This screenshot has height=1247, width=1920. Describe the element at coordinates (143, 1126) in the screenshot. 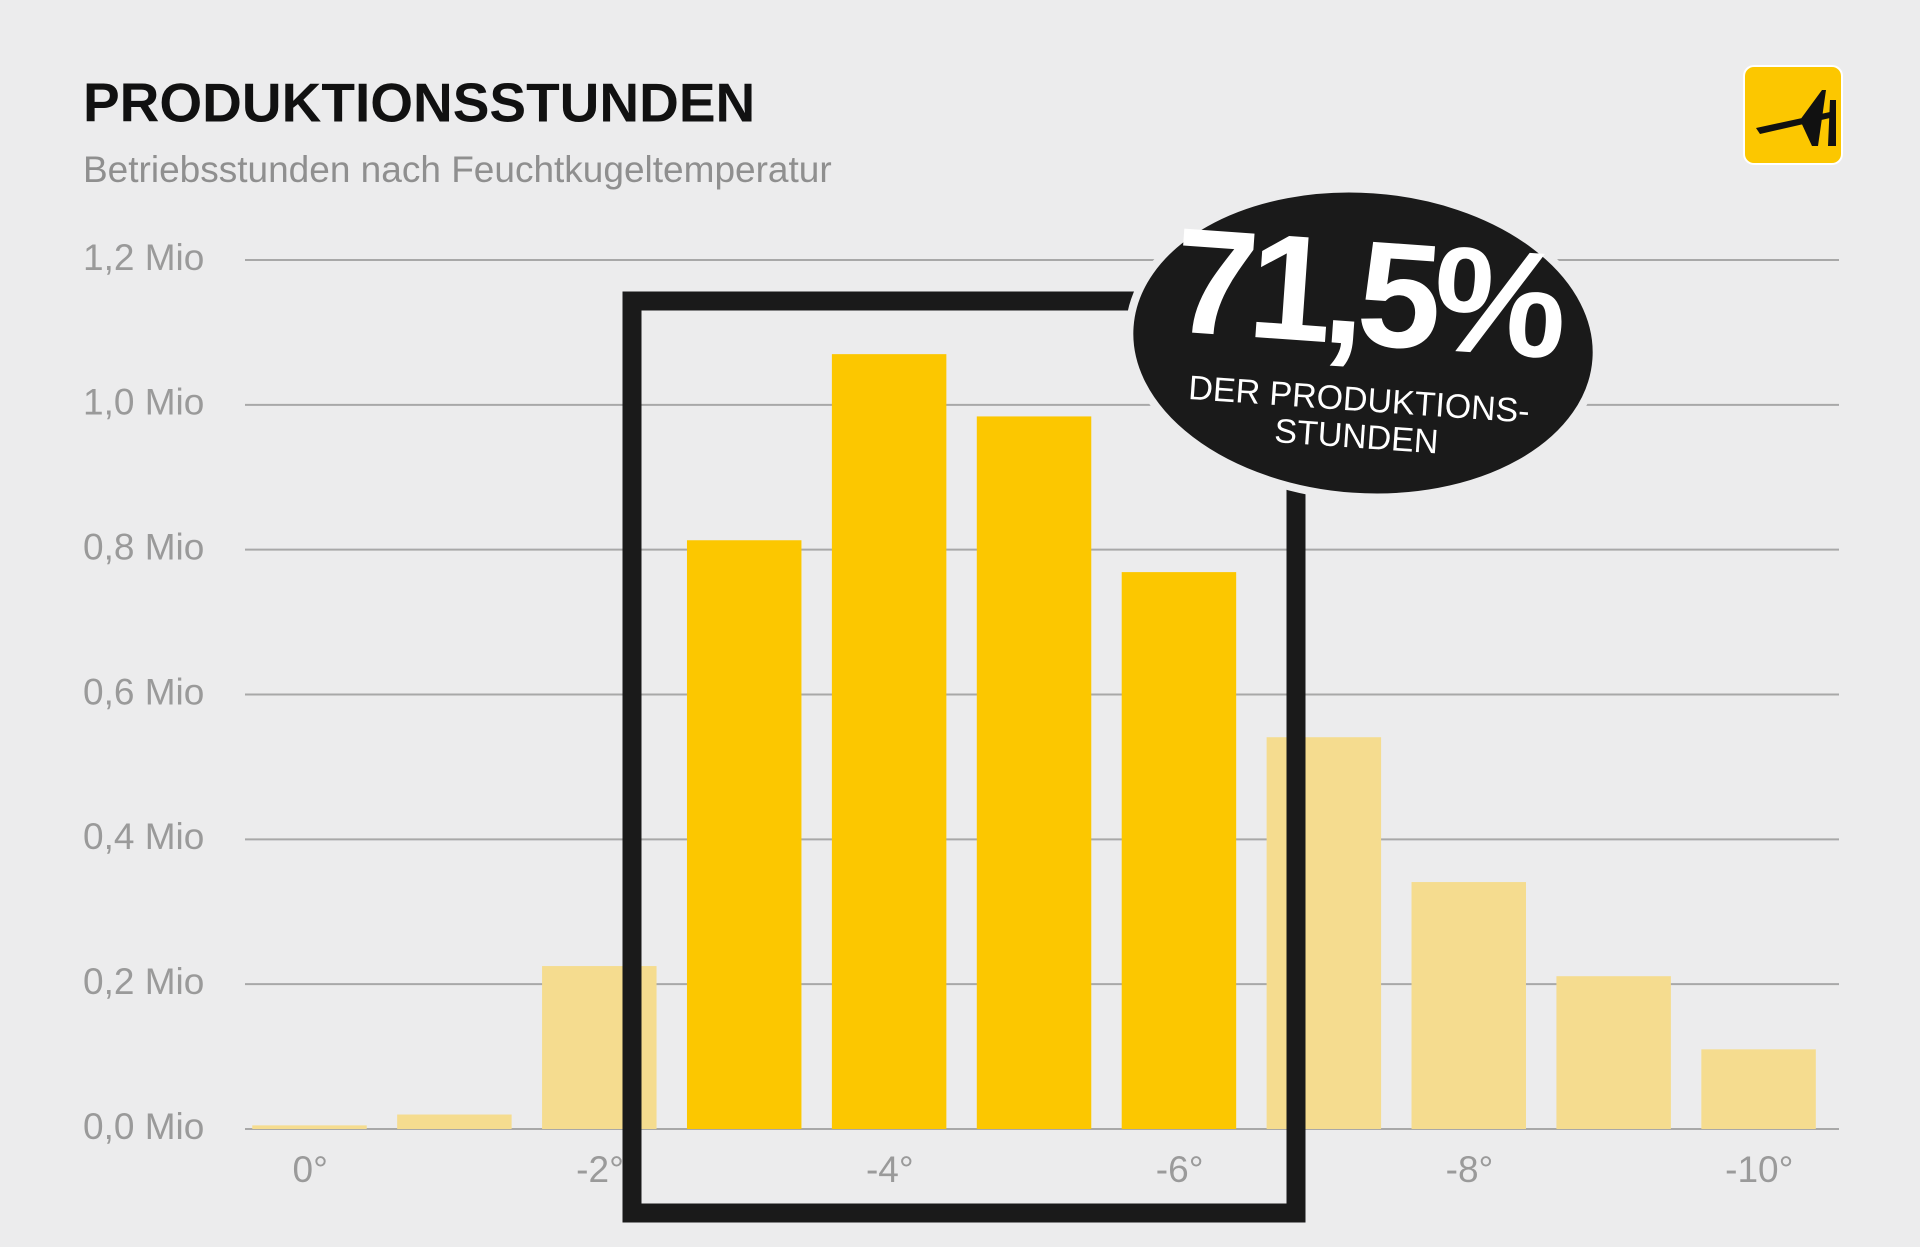

I see `y-tick-label: 0,0 Mio` at that location.